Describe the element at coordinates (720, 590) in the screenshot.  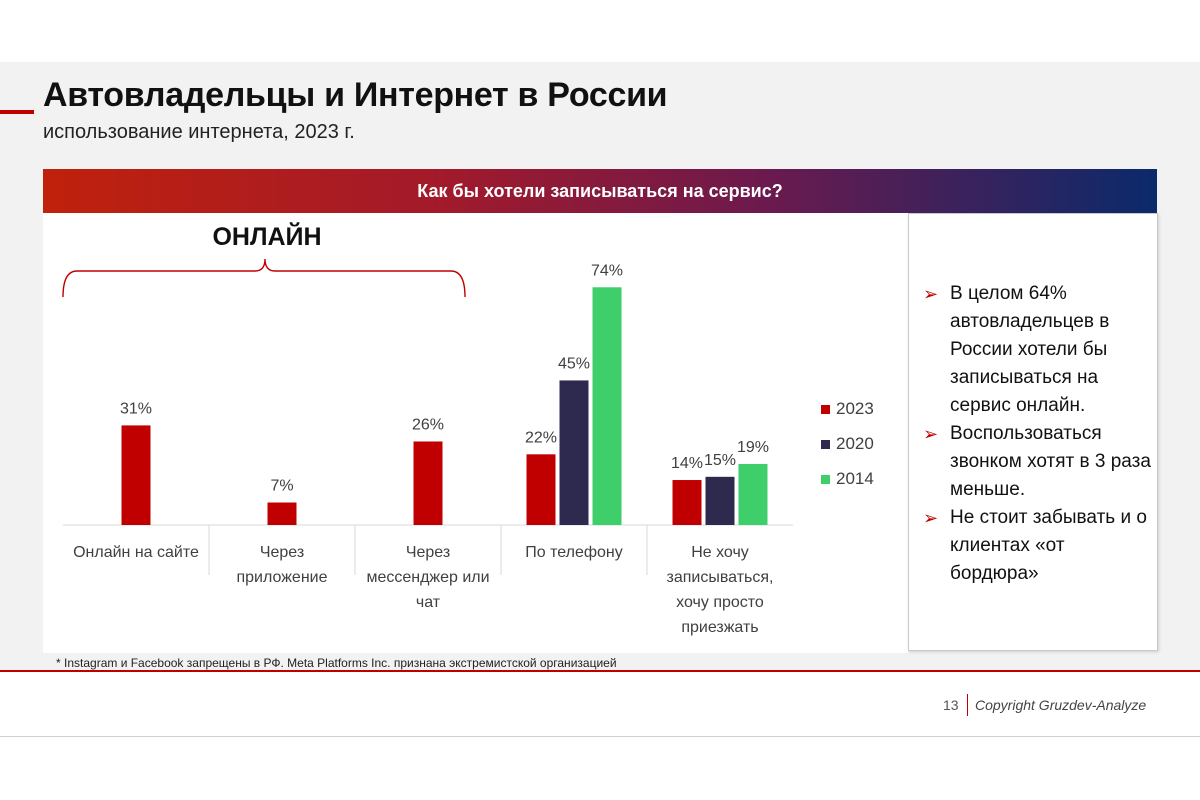
I see `category-label: Не хочу записываться, хочу просто приезжать` at that location.